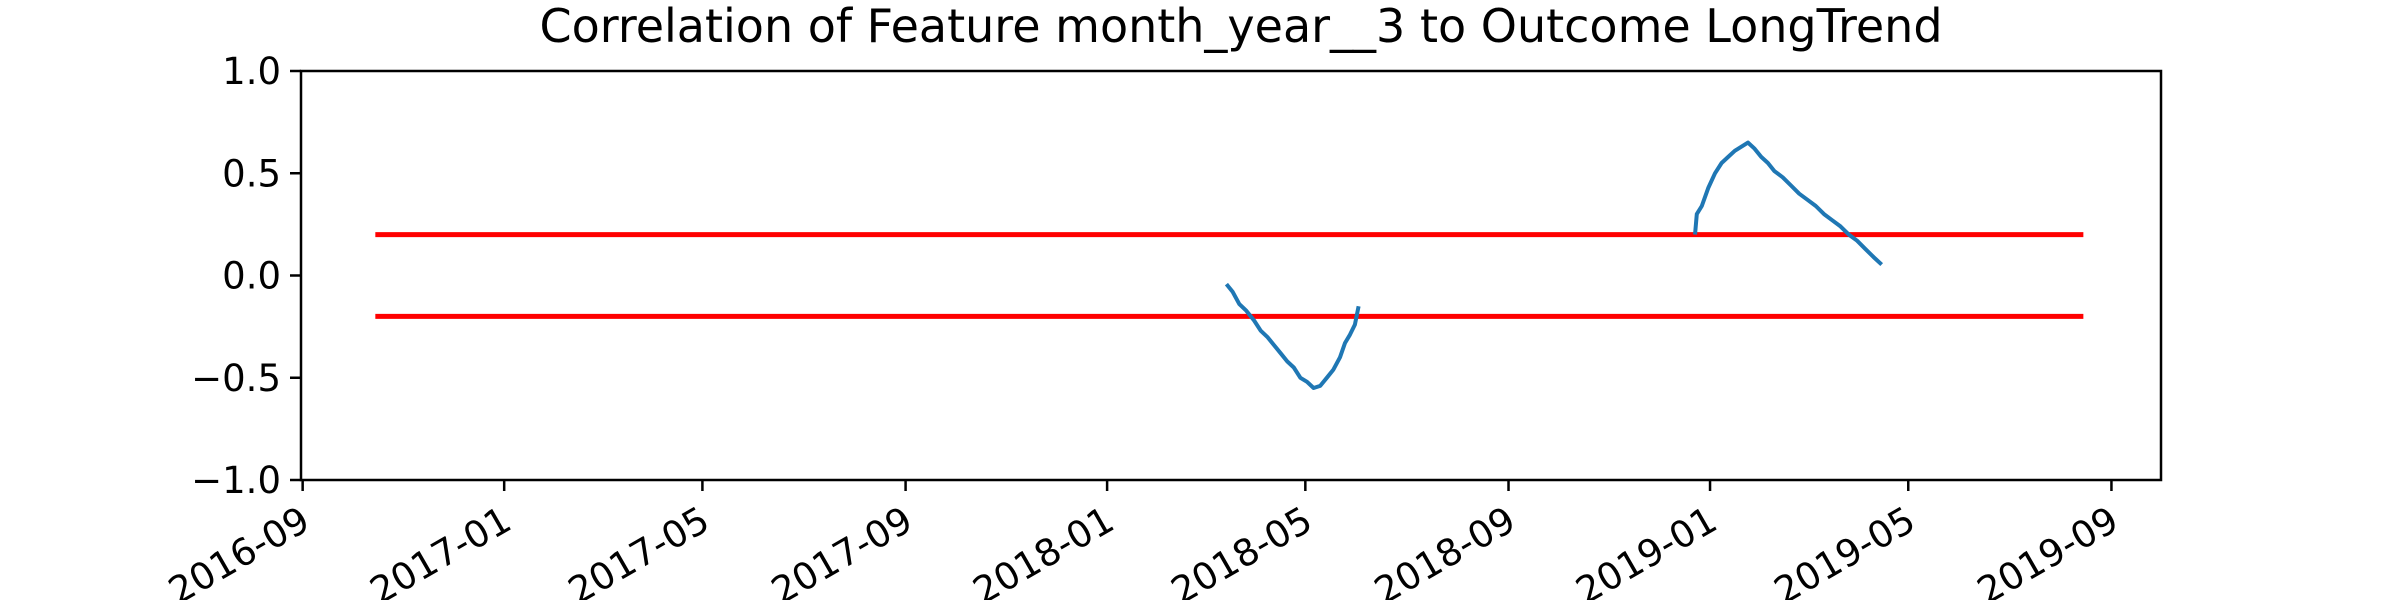 This screenshot has height=605, width=2400. Describe the element at coordinates (2047, 549) in the screenshot. I see `x-tick-label: 2019-09` at that location.